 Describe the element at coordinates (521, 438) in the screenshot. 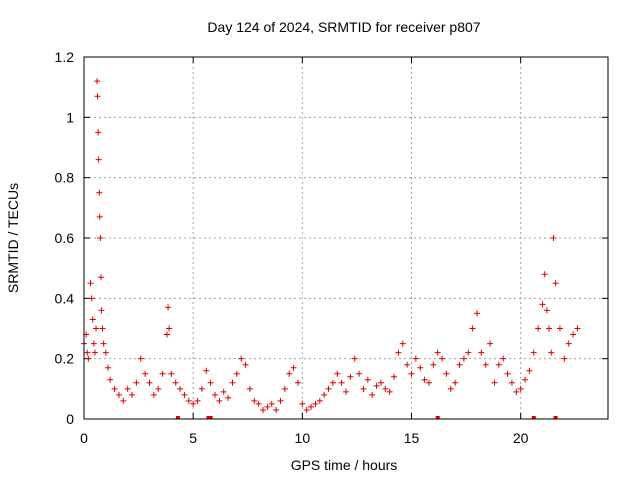

I see `x-tick-label: 20` at that location.